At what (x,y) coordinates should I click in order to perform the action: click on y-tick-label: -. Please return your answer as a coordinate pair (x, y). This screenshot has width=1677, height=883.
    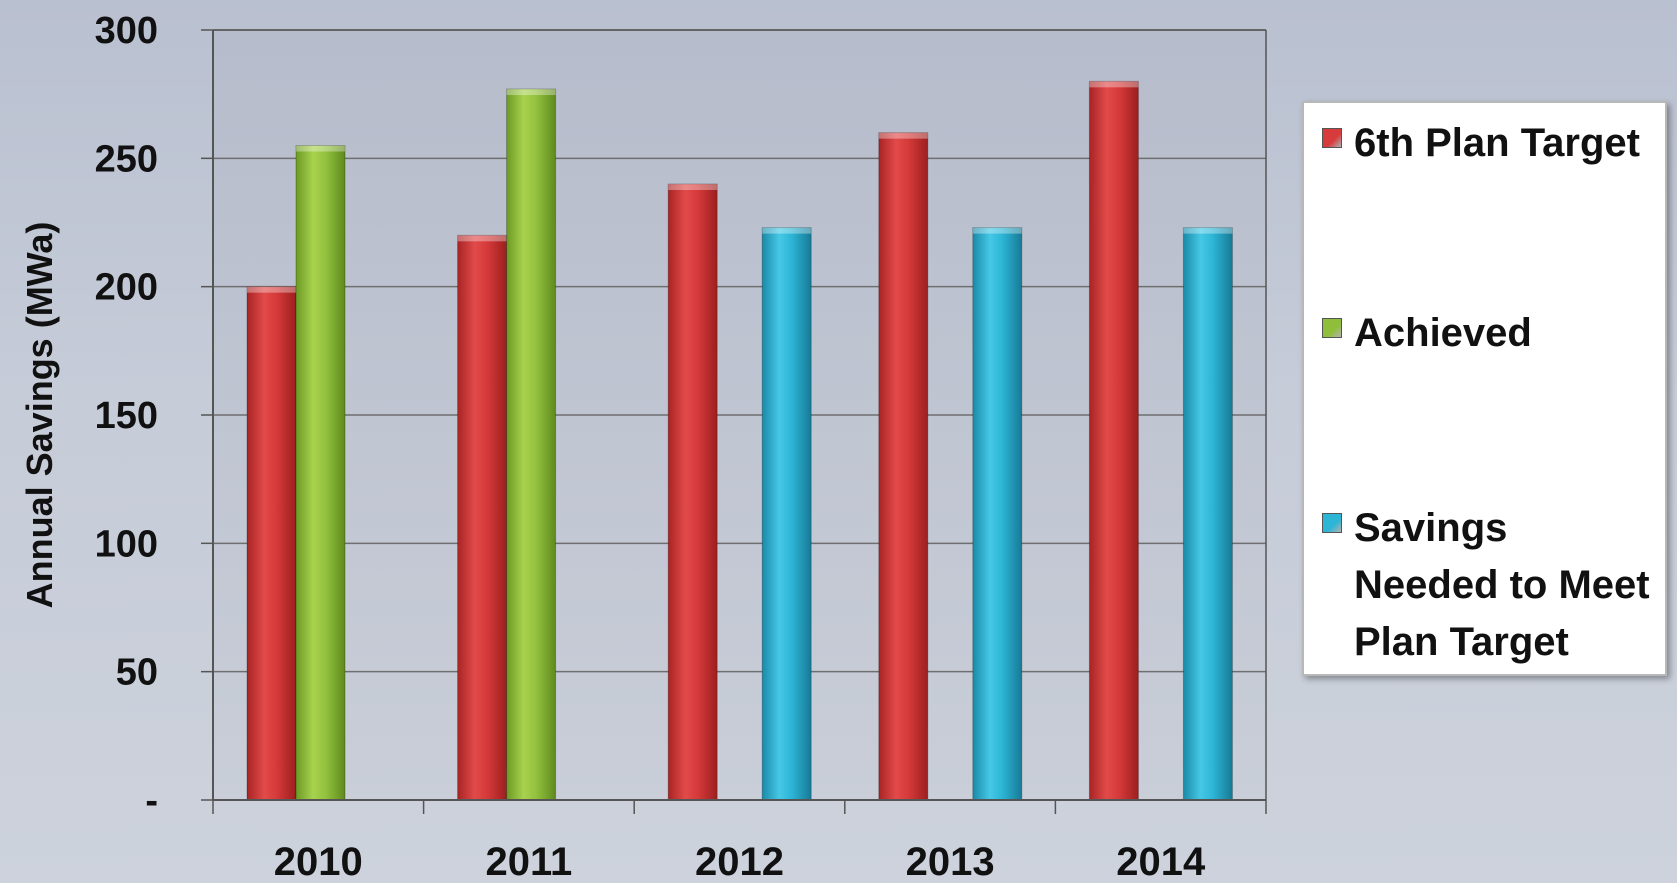
    Looking at the image, I should click on (151, 801).